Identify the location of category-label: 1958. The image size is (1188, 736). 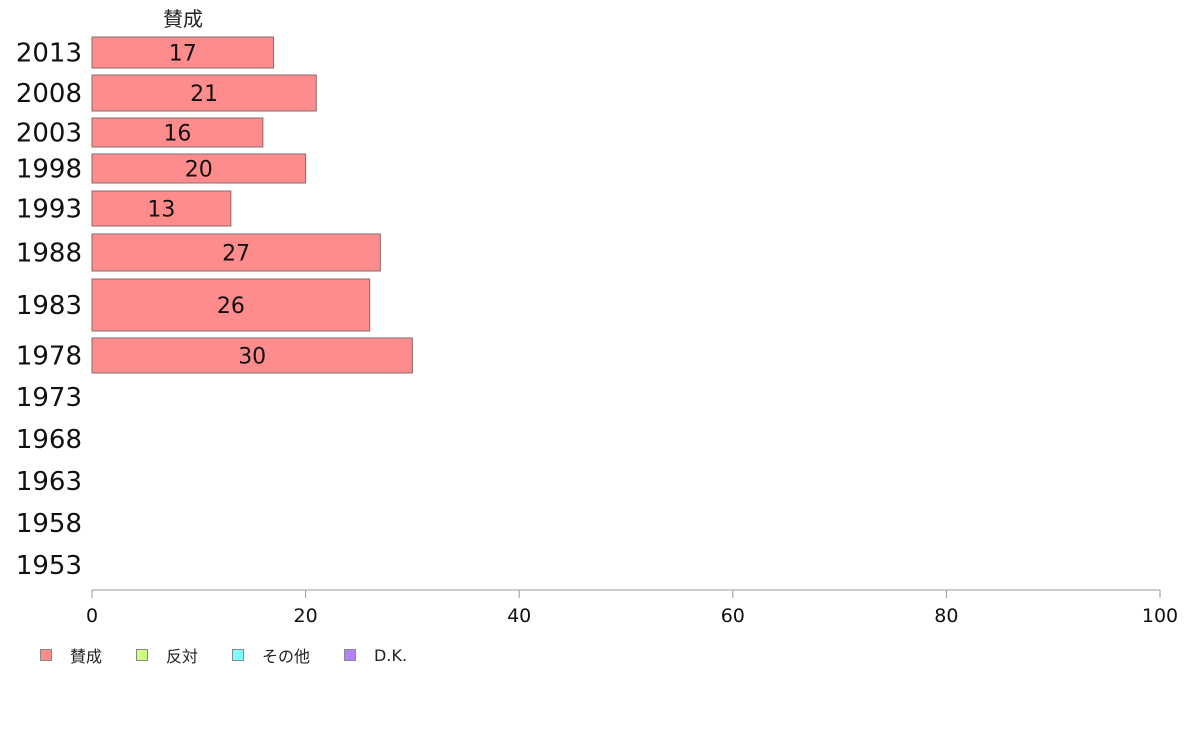
(49, 524).